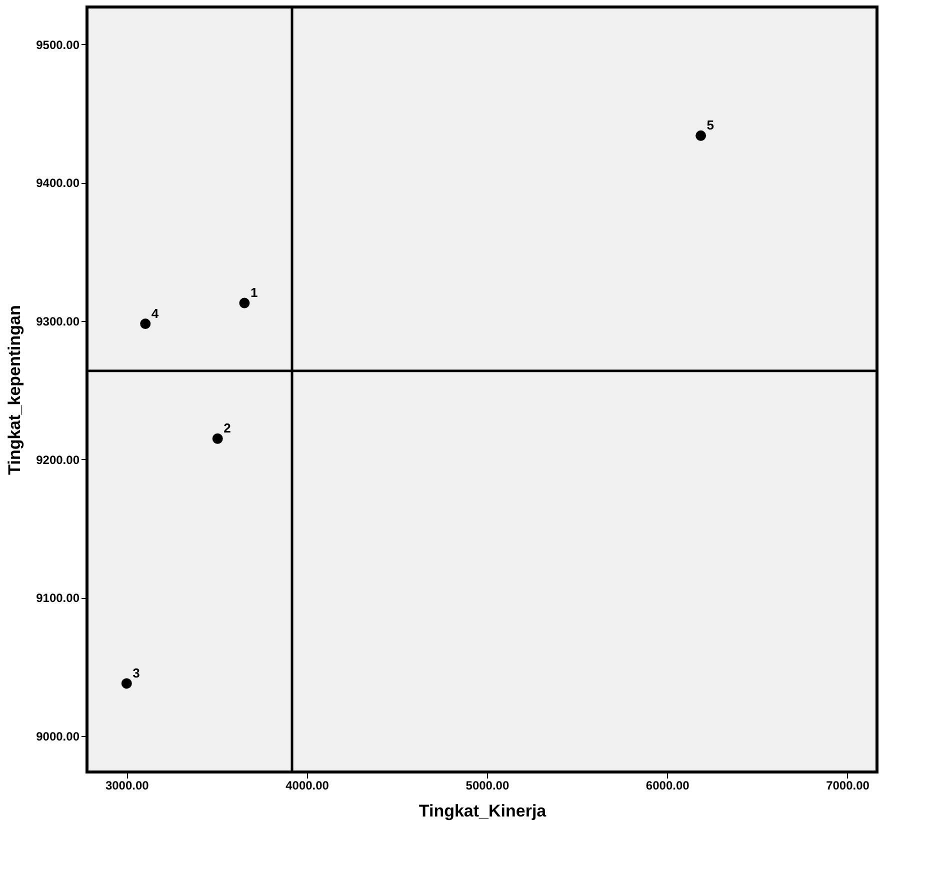 Image resolution: width=935 pixels, height=884 pixels. I want to click on y-tick-label: 9200.00, so click(58, 459).